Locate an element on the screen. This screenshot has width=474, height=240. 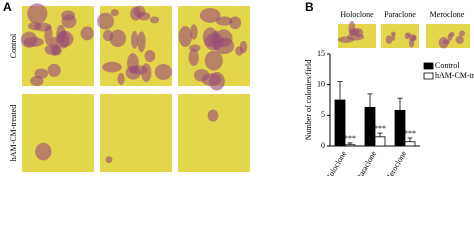
panel-label: B is located at coordinates (309, 7).